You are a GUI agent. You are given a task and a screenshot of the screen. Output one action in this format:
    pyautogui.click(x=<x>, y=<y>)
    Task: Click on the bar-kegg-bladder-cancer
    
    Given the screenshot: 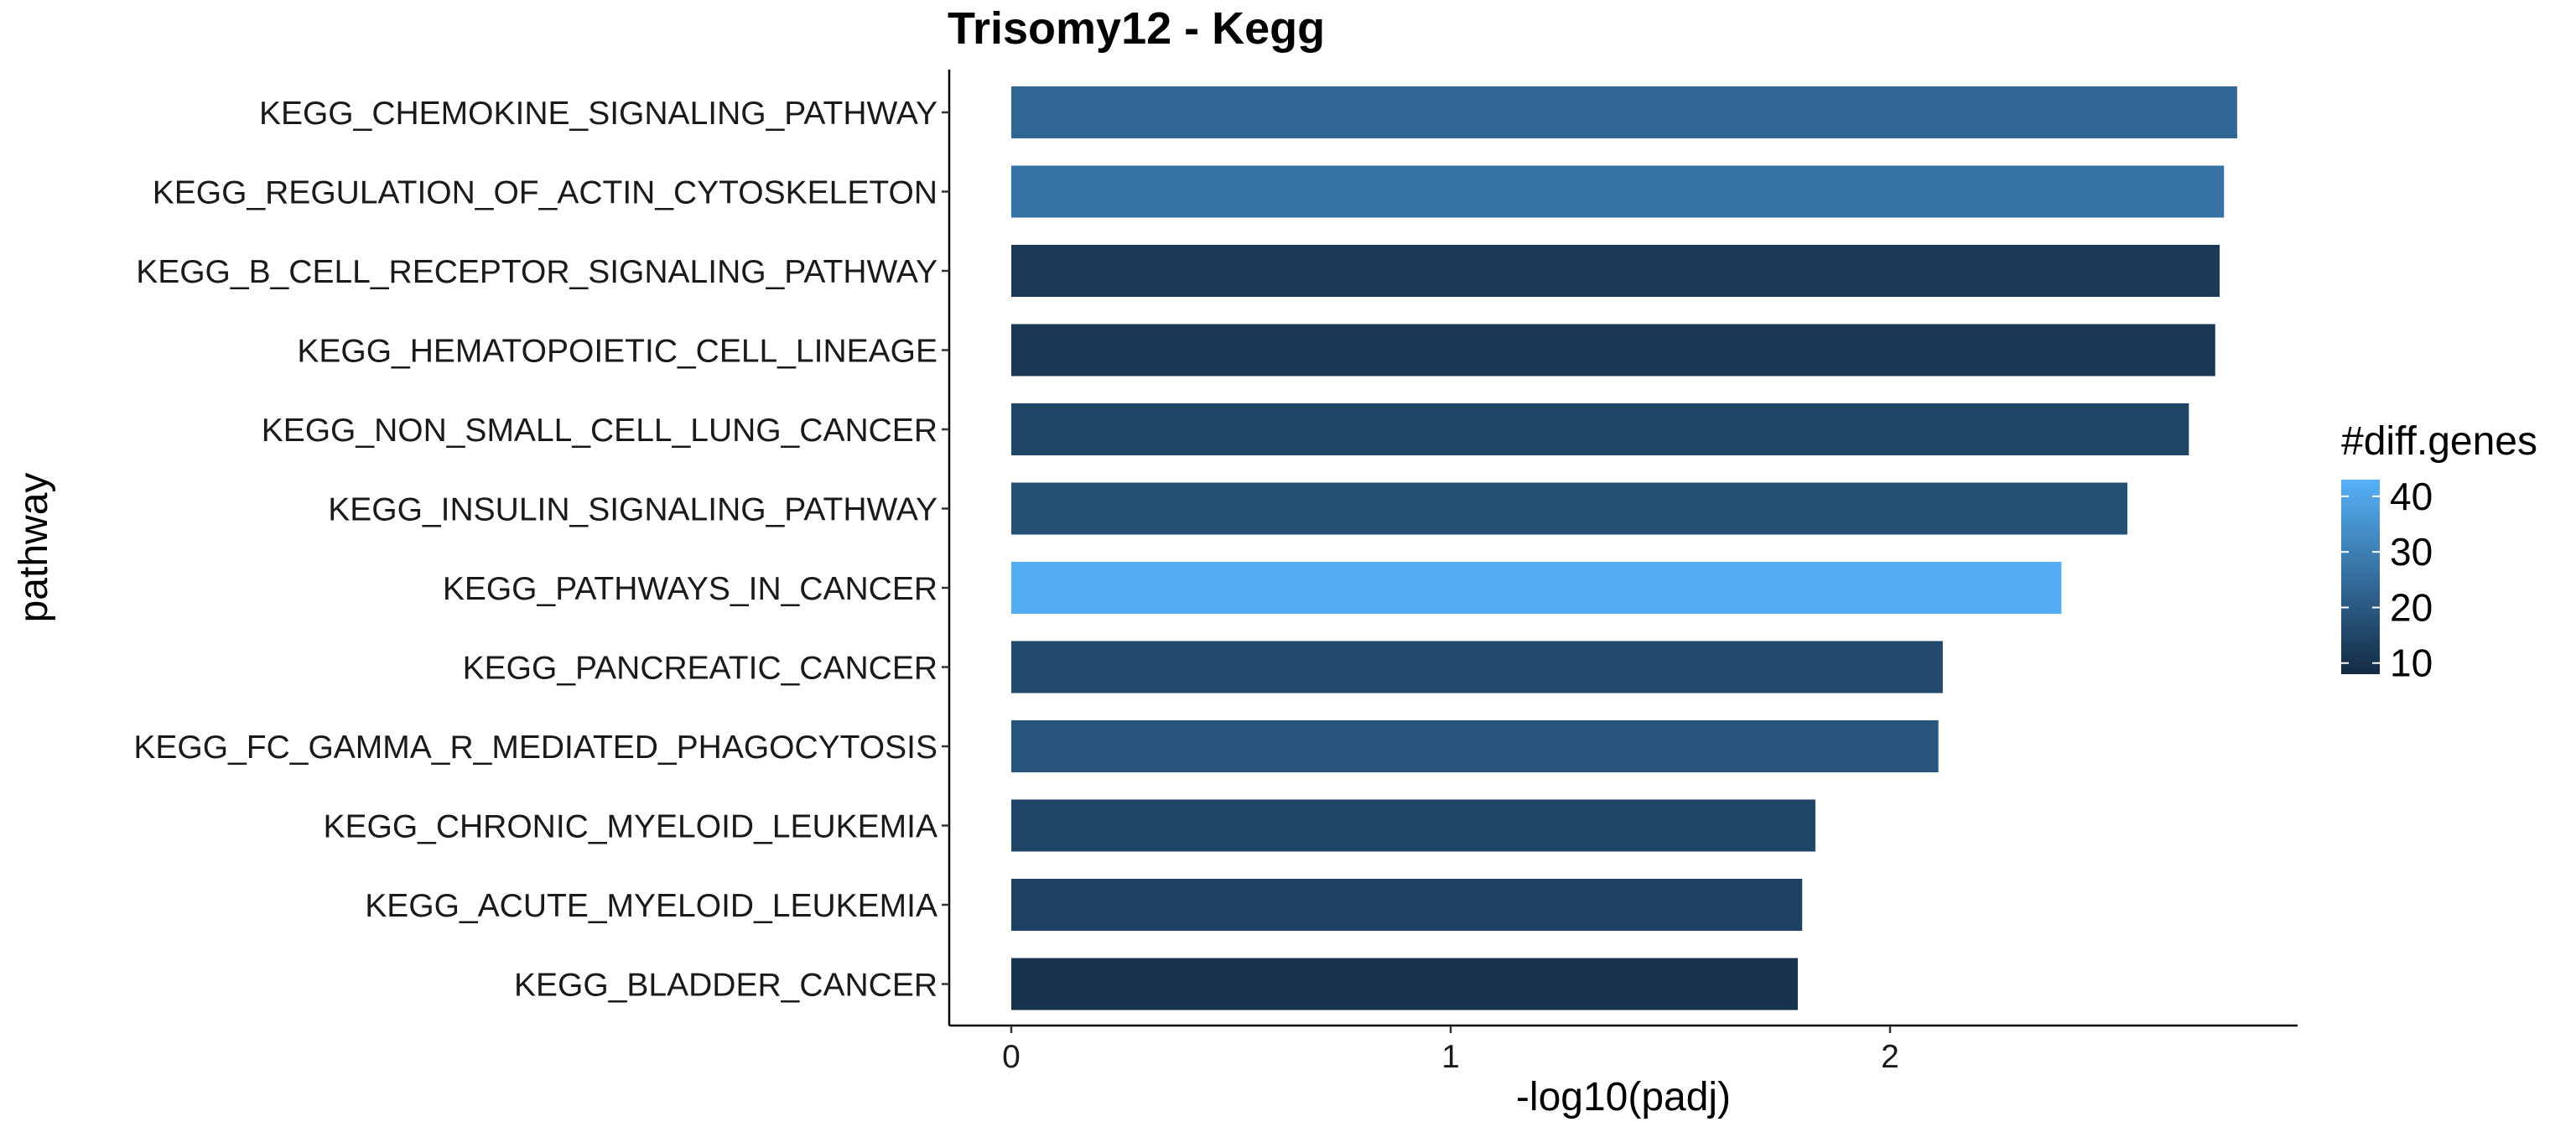 What is the action you would take?
    pyautogui.click(x=1404, y=984)
    